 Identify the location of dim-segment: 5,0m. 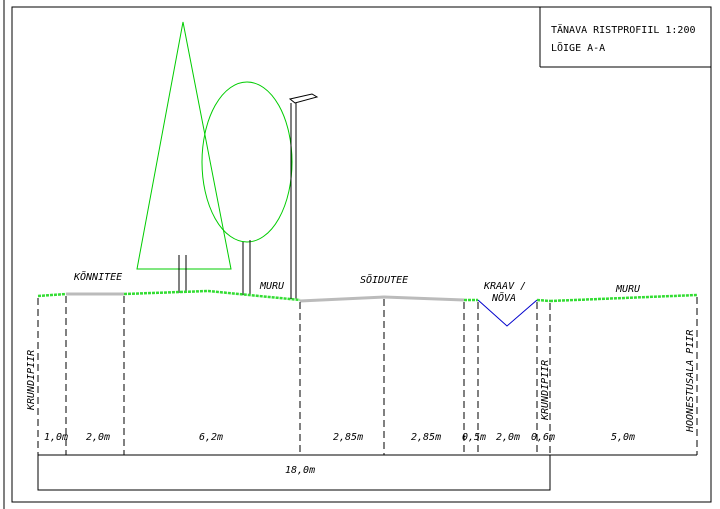
(623, 437).